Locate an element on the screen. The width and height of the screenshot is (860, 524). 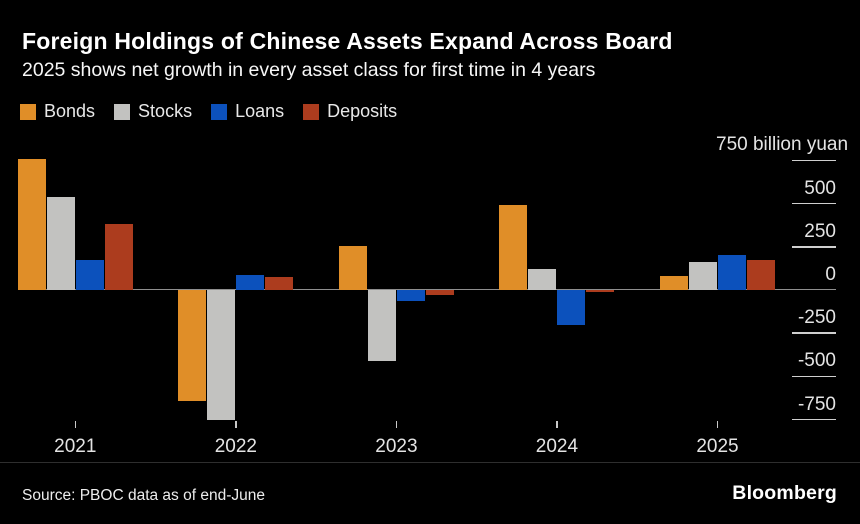
y-tick-label-0: 0 is located at coordinates (830, 274).